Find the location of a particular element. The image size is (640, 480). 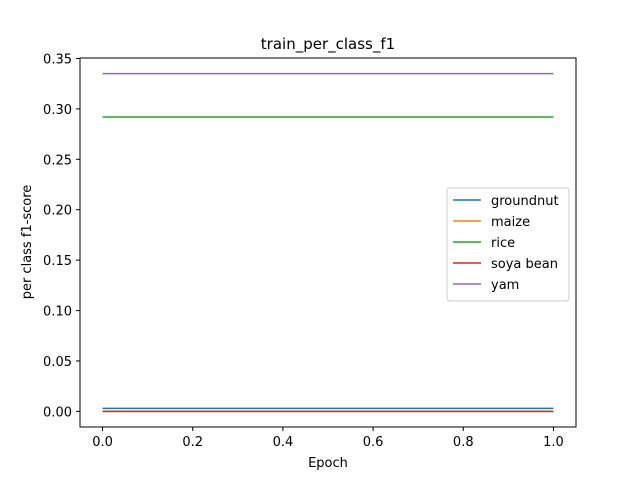

x-tick-label: 0.6 is located at coordinates (373, 442).